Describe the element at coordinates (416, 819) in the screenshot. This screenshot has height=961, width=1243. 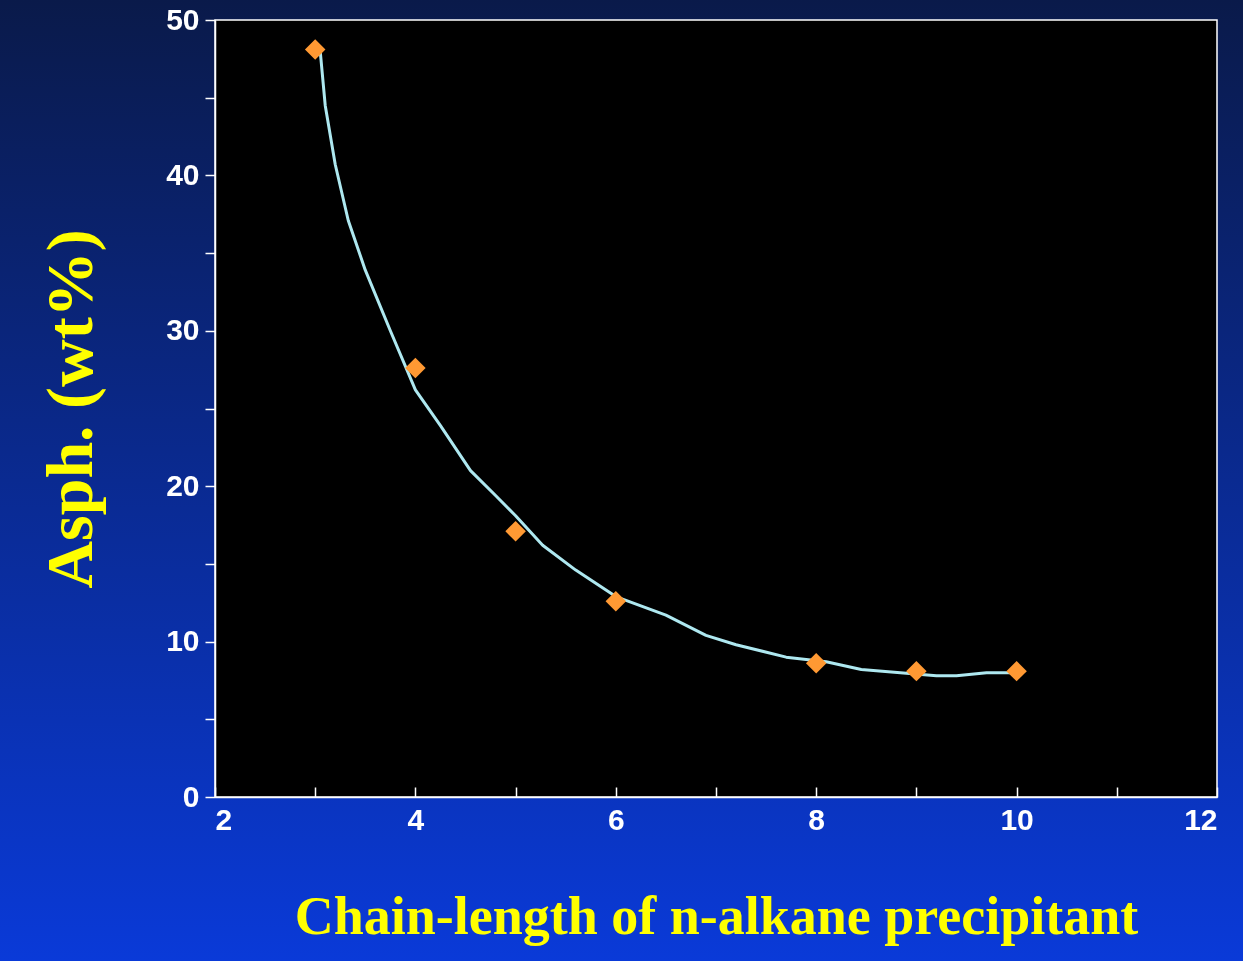
I see `x-tick-label: 4` at that location.